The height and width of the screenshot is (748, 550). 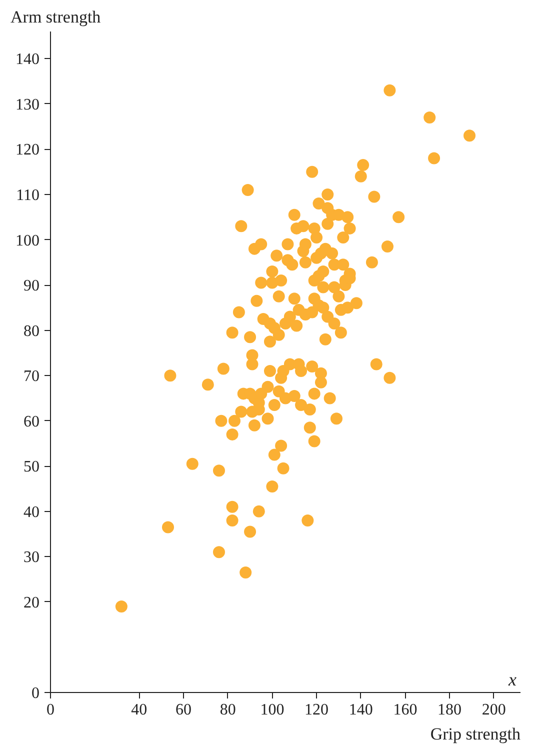 I want to click on y-tick-label: 100, so click(x=28, y=241).